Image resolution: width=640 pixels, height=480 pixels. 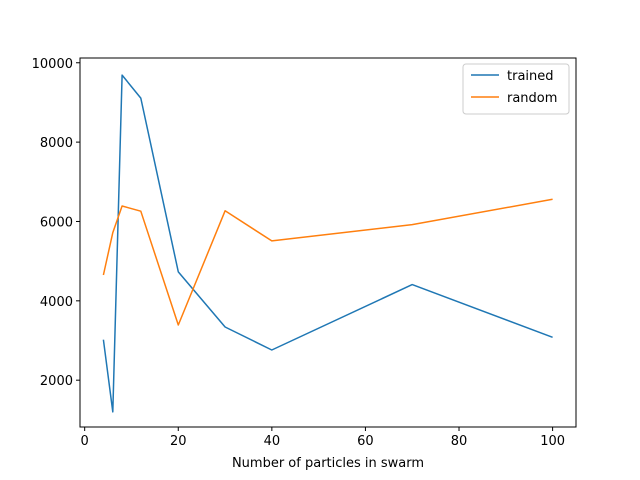 What do you see at coordinates (56, 381) in the screenshot?
I see `y-tick-label: 2000` at bounding box center [56, 381].